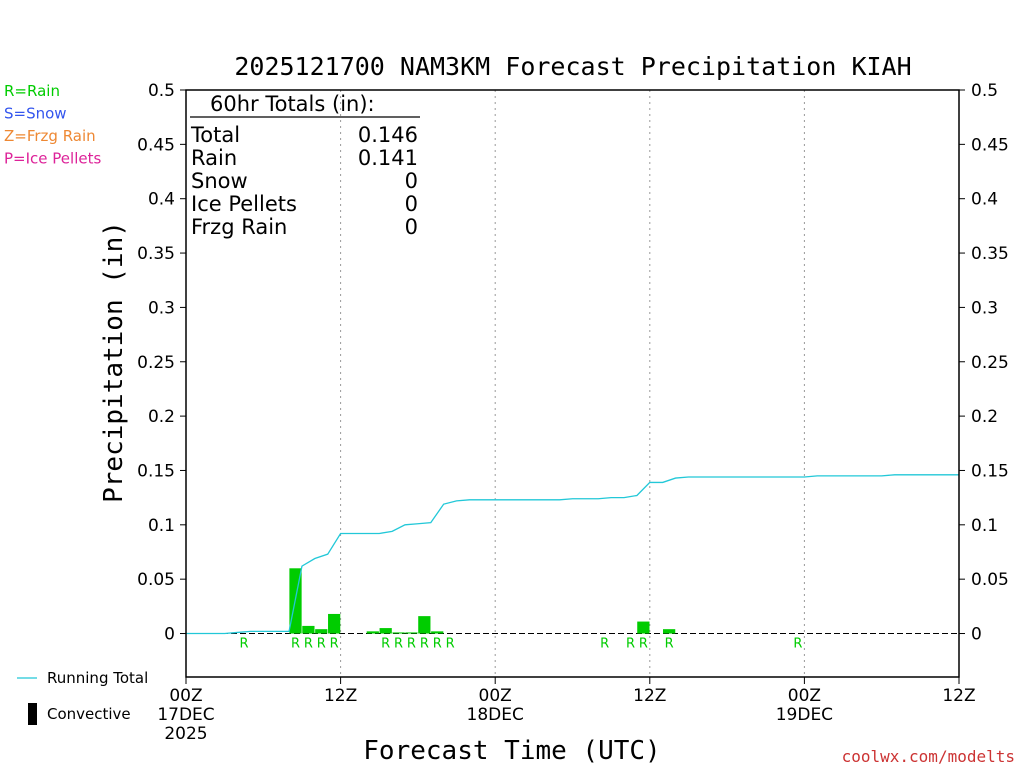 The image size is (1024, 768). Describe the element at coordinates (990, 363) in the screenshot. I see `y-tick-label-right: 0.25` at that location.